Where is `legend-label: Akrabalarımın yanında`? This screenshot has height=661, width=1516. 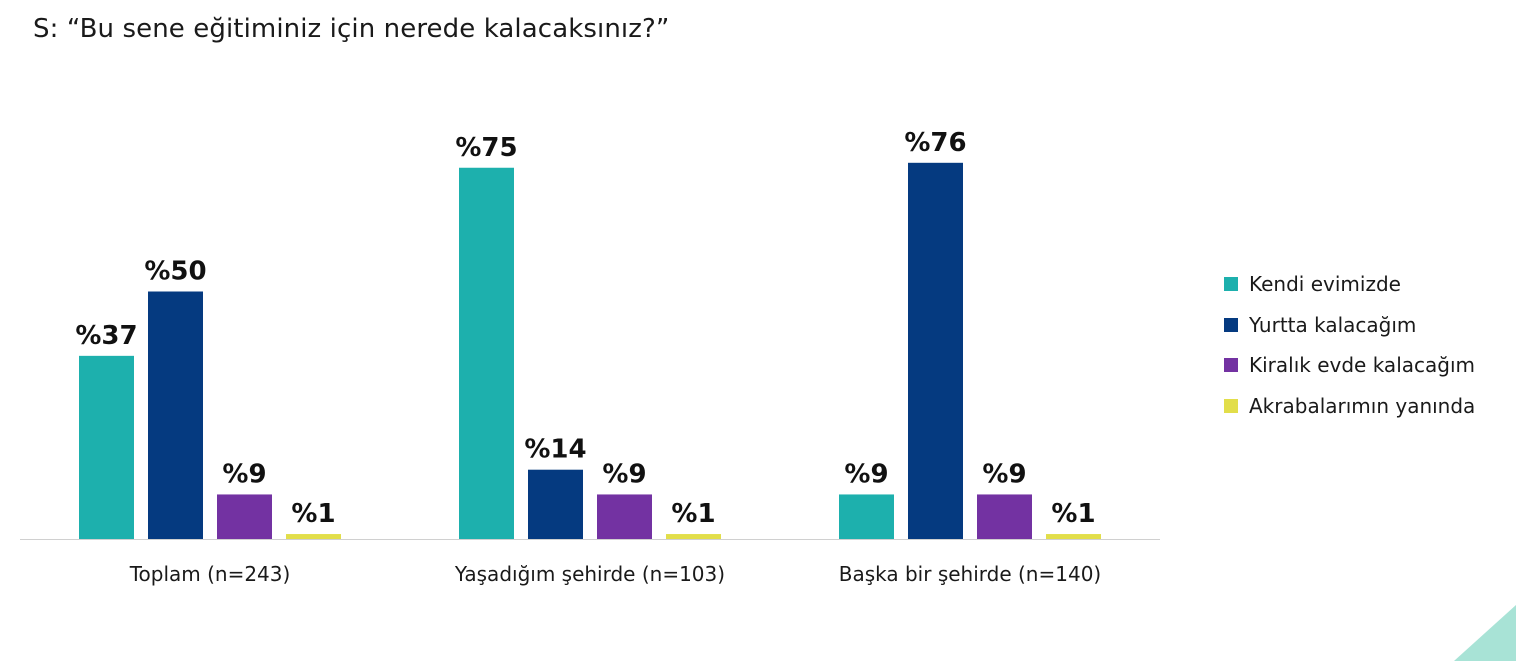 legend-label: Akrabalarımın yanında is located at coordinates (1362, 406).